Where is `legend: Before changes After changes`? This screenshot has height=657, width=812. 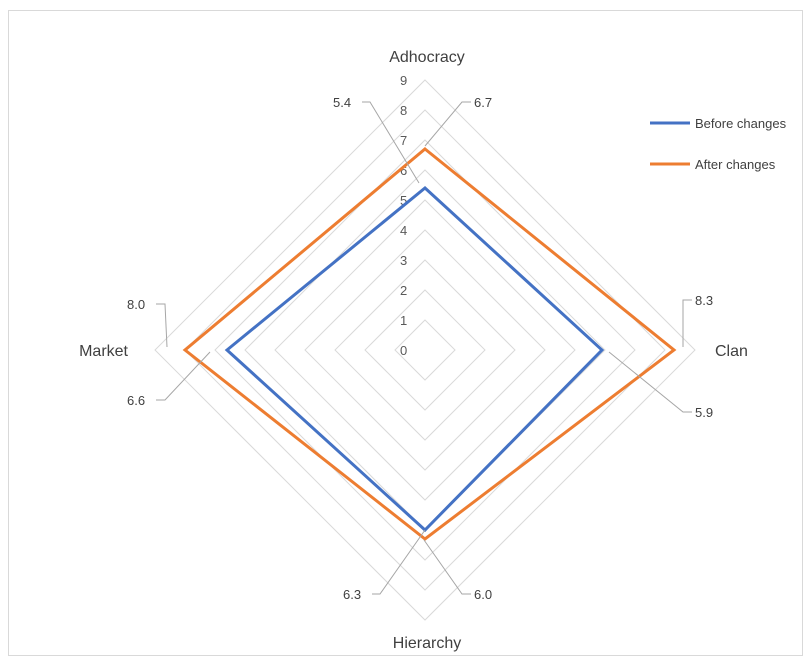
legend: Before changes After changes is located at coordinates (718, 144).